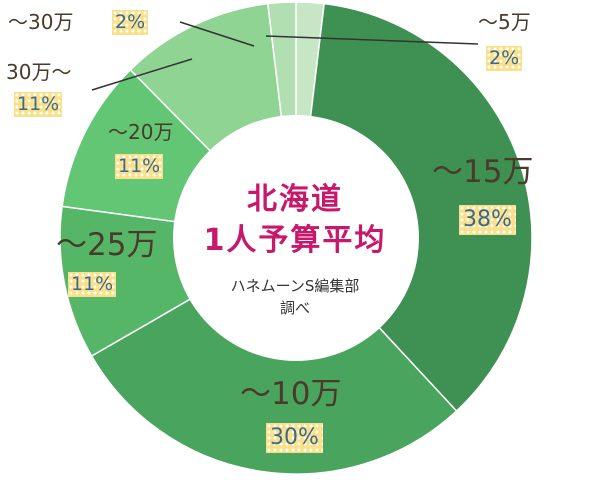 The image size is (600, 480). Describe the element at coordinates (141, 132) in the screenshot. I see `label-20man-category: 〜20万` at that location.